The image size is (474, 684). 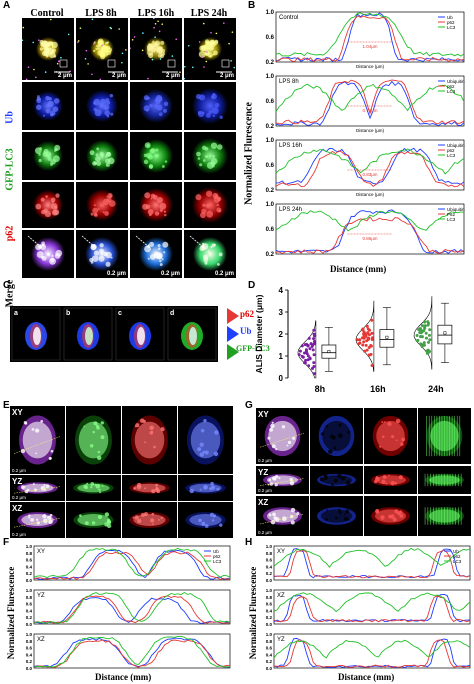 What do you see at coordinates (290, 210) in the screenshot?
I see `subplot-title: LPS 24h` at bounding box center [290, 210].